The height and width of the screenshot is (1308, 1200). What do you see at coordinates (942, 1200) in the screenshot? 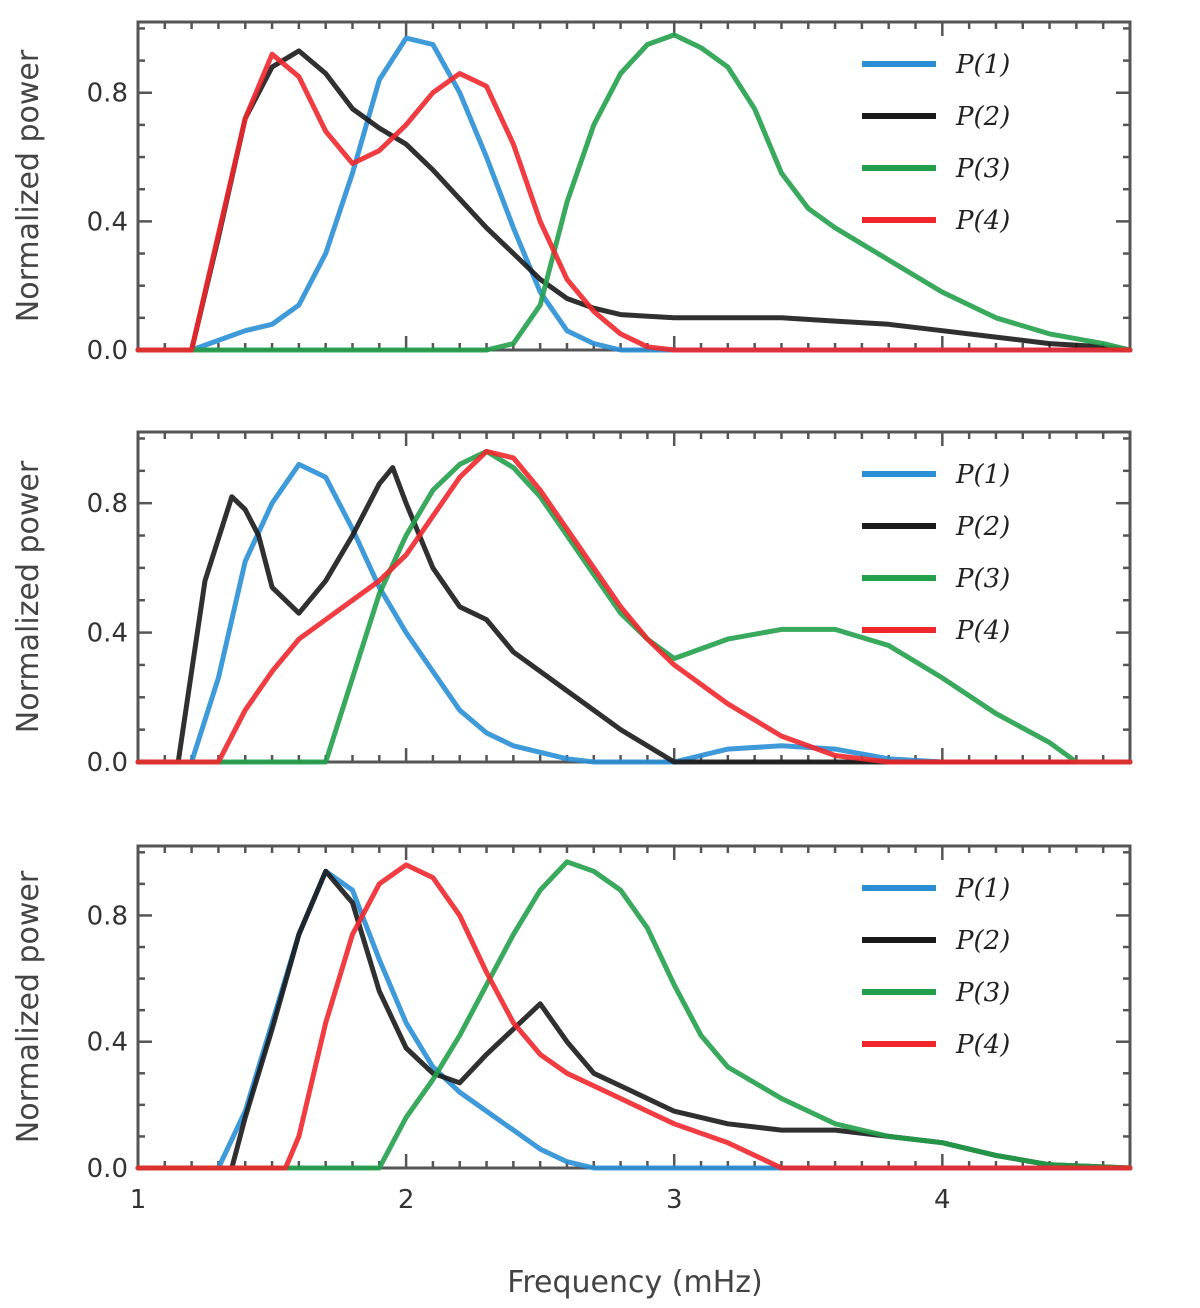
I see `x-tick-label: 4` at bounding box center [942, 1200].